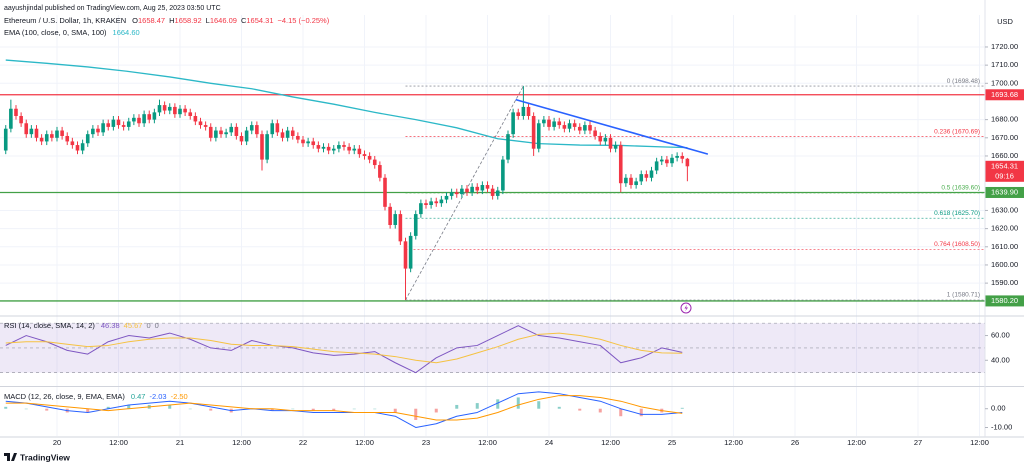 The width and height of the screenshot is (1024, 468). Describe the element at coordinates (1004, 137) in the screenshot. I see `y-tick-label: 1670.00` at that location.